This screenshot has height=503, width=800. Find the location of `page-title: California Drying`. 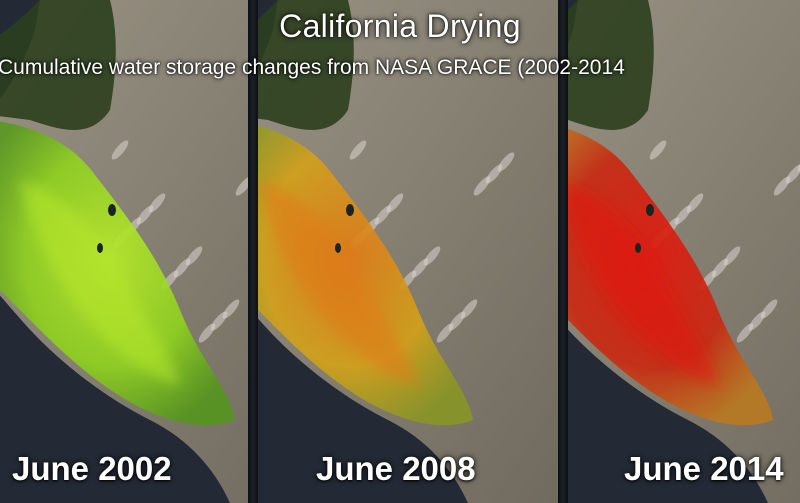

page-title: California Drying is located at coordinates (400, 26).